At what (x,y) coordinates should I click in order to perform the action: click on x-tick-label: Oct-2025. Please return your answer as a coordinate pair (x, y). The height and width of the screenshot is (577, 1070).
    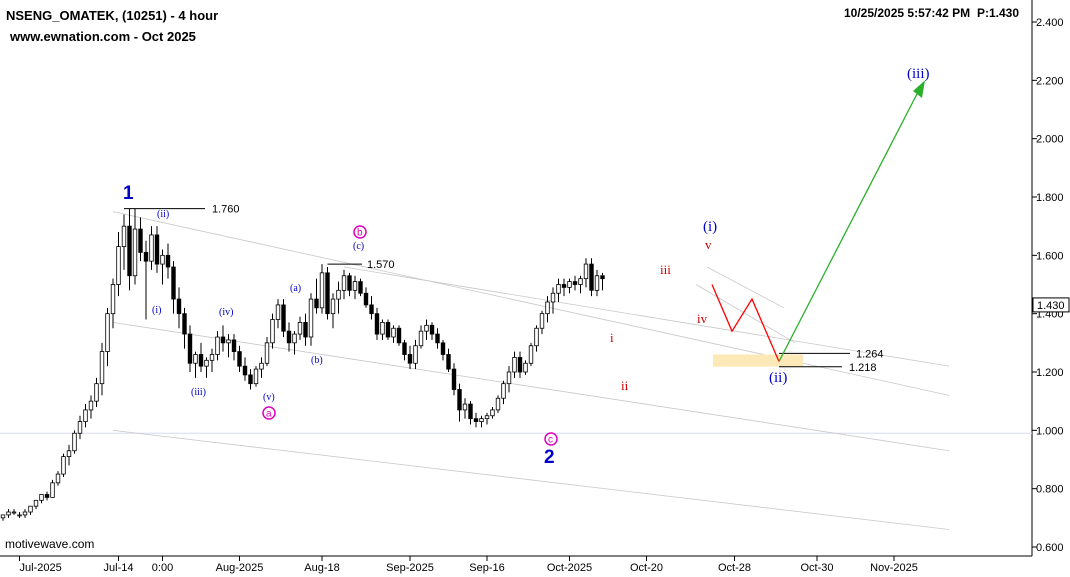
    Looking at the image, I should click on (569, 568).